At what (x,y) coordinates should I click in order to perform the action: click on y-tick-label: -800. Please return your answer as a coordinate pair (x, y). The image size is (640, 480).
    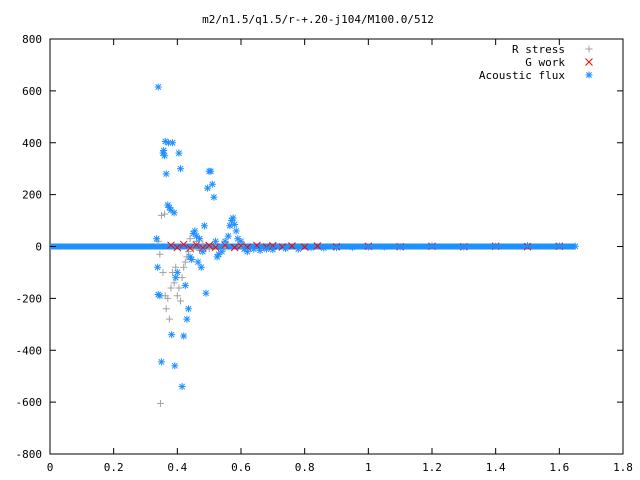
    Looking at the image, I should click on (29, 454).